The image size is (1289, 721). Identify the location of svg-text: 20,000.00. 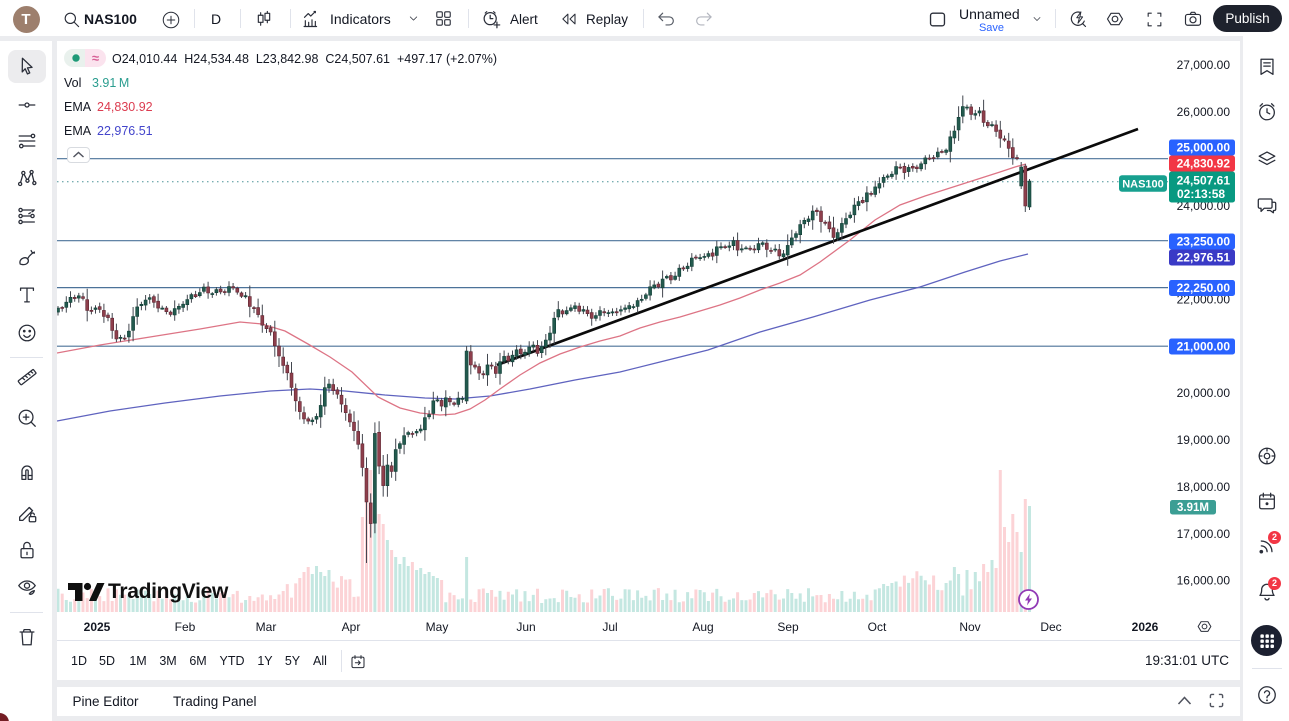
(1204, 393).